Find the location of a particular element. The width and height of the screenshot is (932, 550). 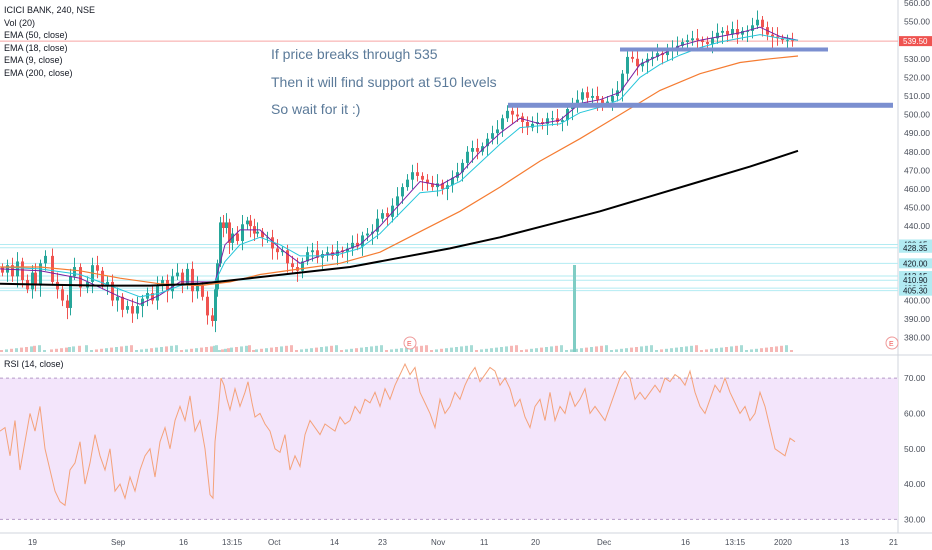

time-tick-label: 13:15 is located at coordinates (232, 542).